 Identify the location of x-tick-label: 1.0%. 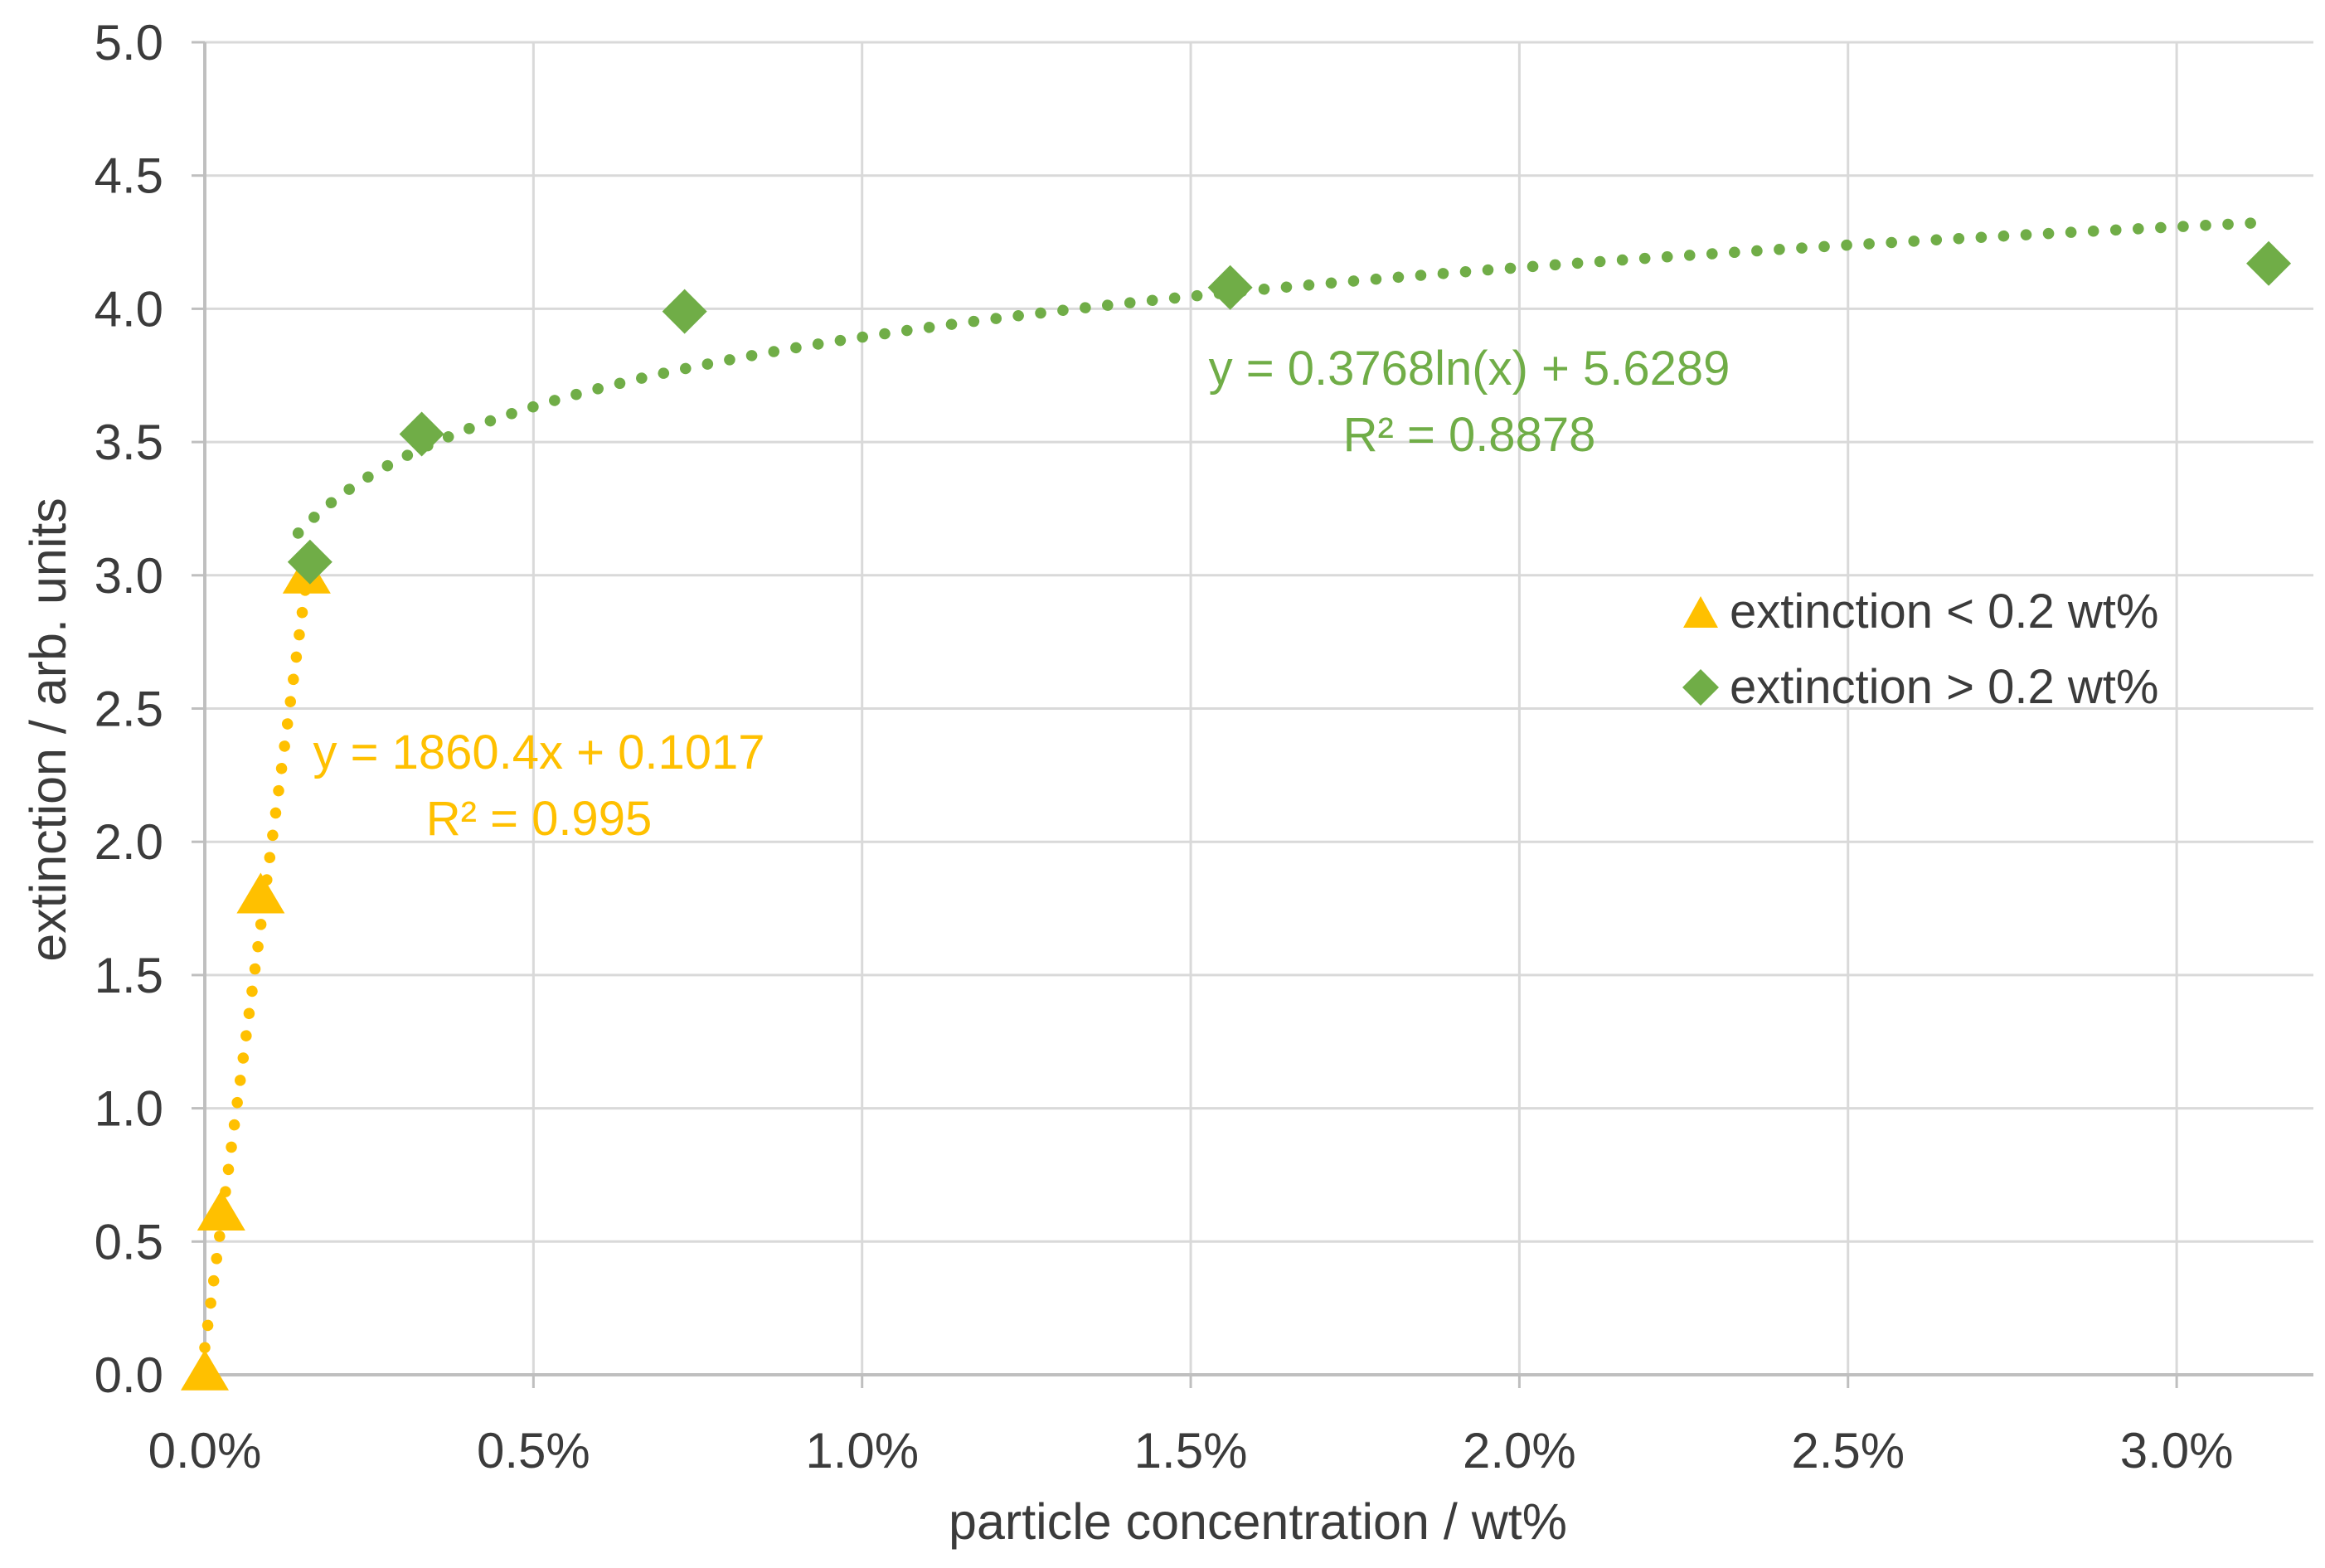
(862, 1450).